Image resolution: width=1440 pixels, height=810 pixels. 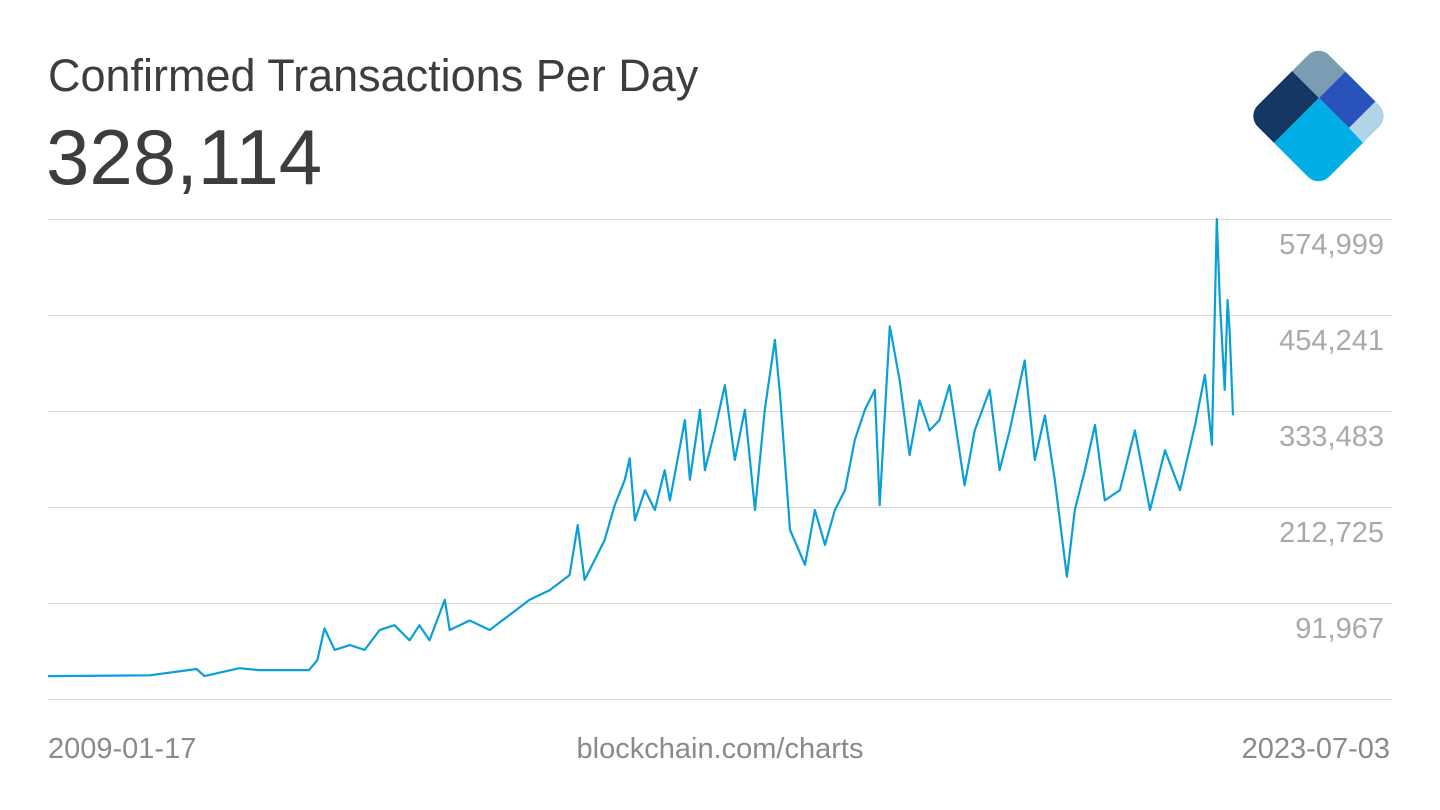 What do you see at coordinates (1331, 533) in the screenshot?
I see `y-tick-label: 212,725` at bounding box center [1331, 533].